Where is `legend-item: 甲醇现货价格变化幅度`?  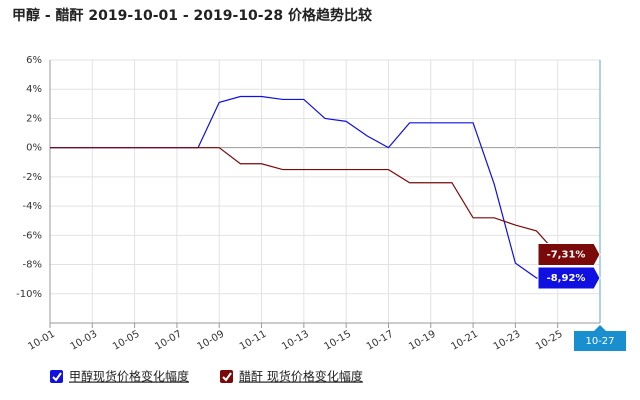
legend-item: 甲醇现货价格变化幅度 is located at coordinates (119, 376).